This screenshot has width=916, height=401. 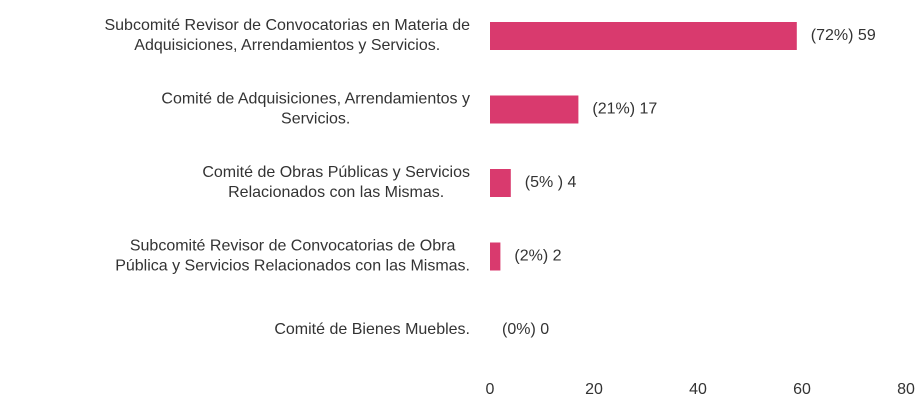 What do you see at coordinates (843, 35) in the screenshot?
I see `value-label: (72%) 59` at bounding box center [843, 35].